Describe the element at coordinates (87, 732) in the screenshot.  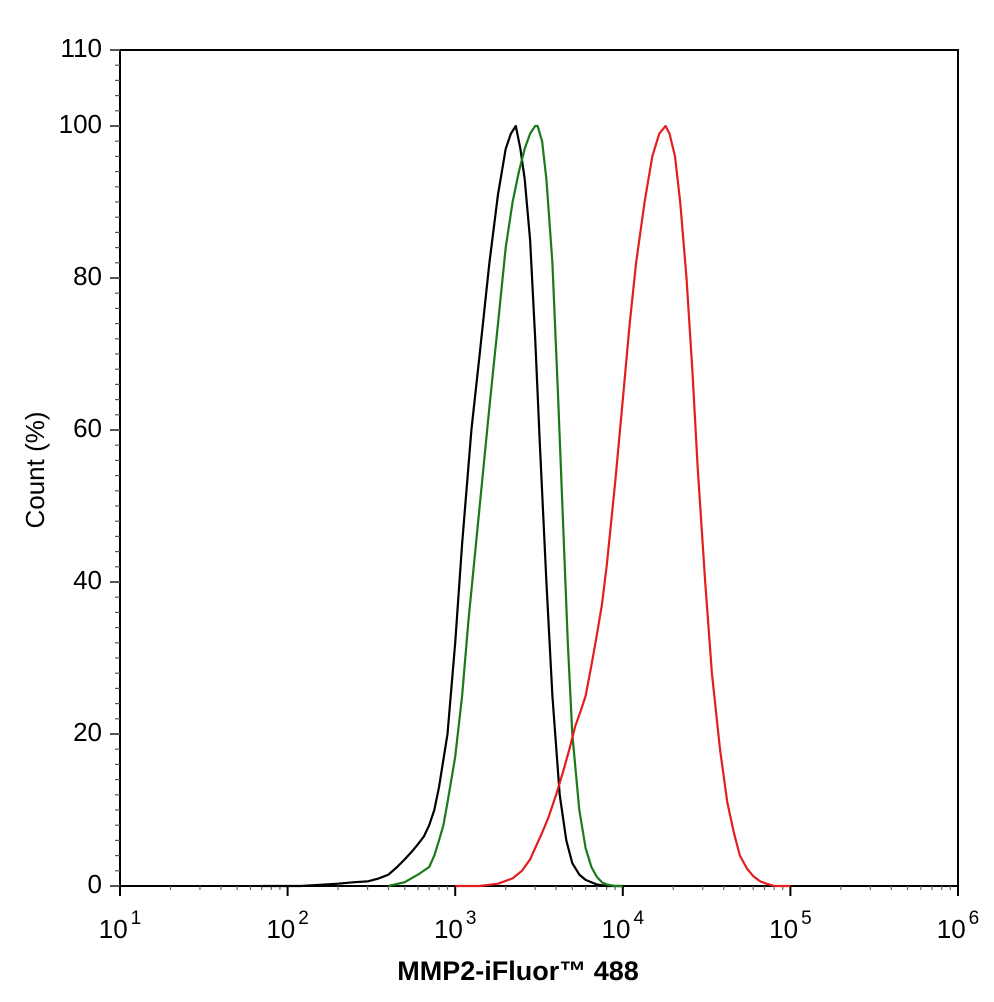
I see `y-tick-label: 20` at that location.